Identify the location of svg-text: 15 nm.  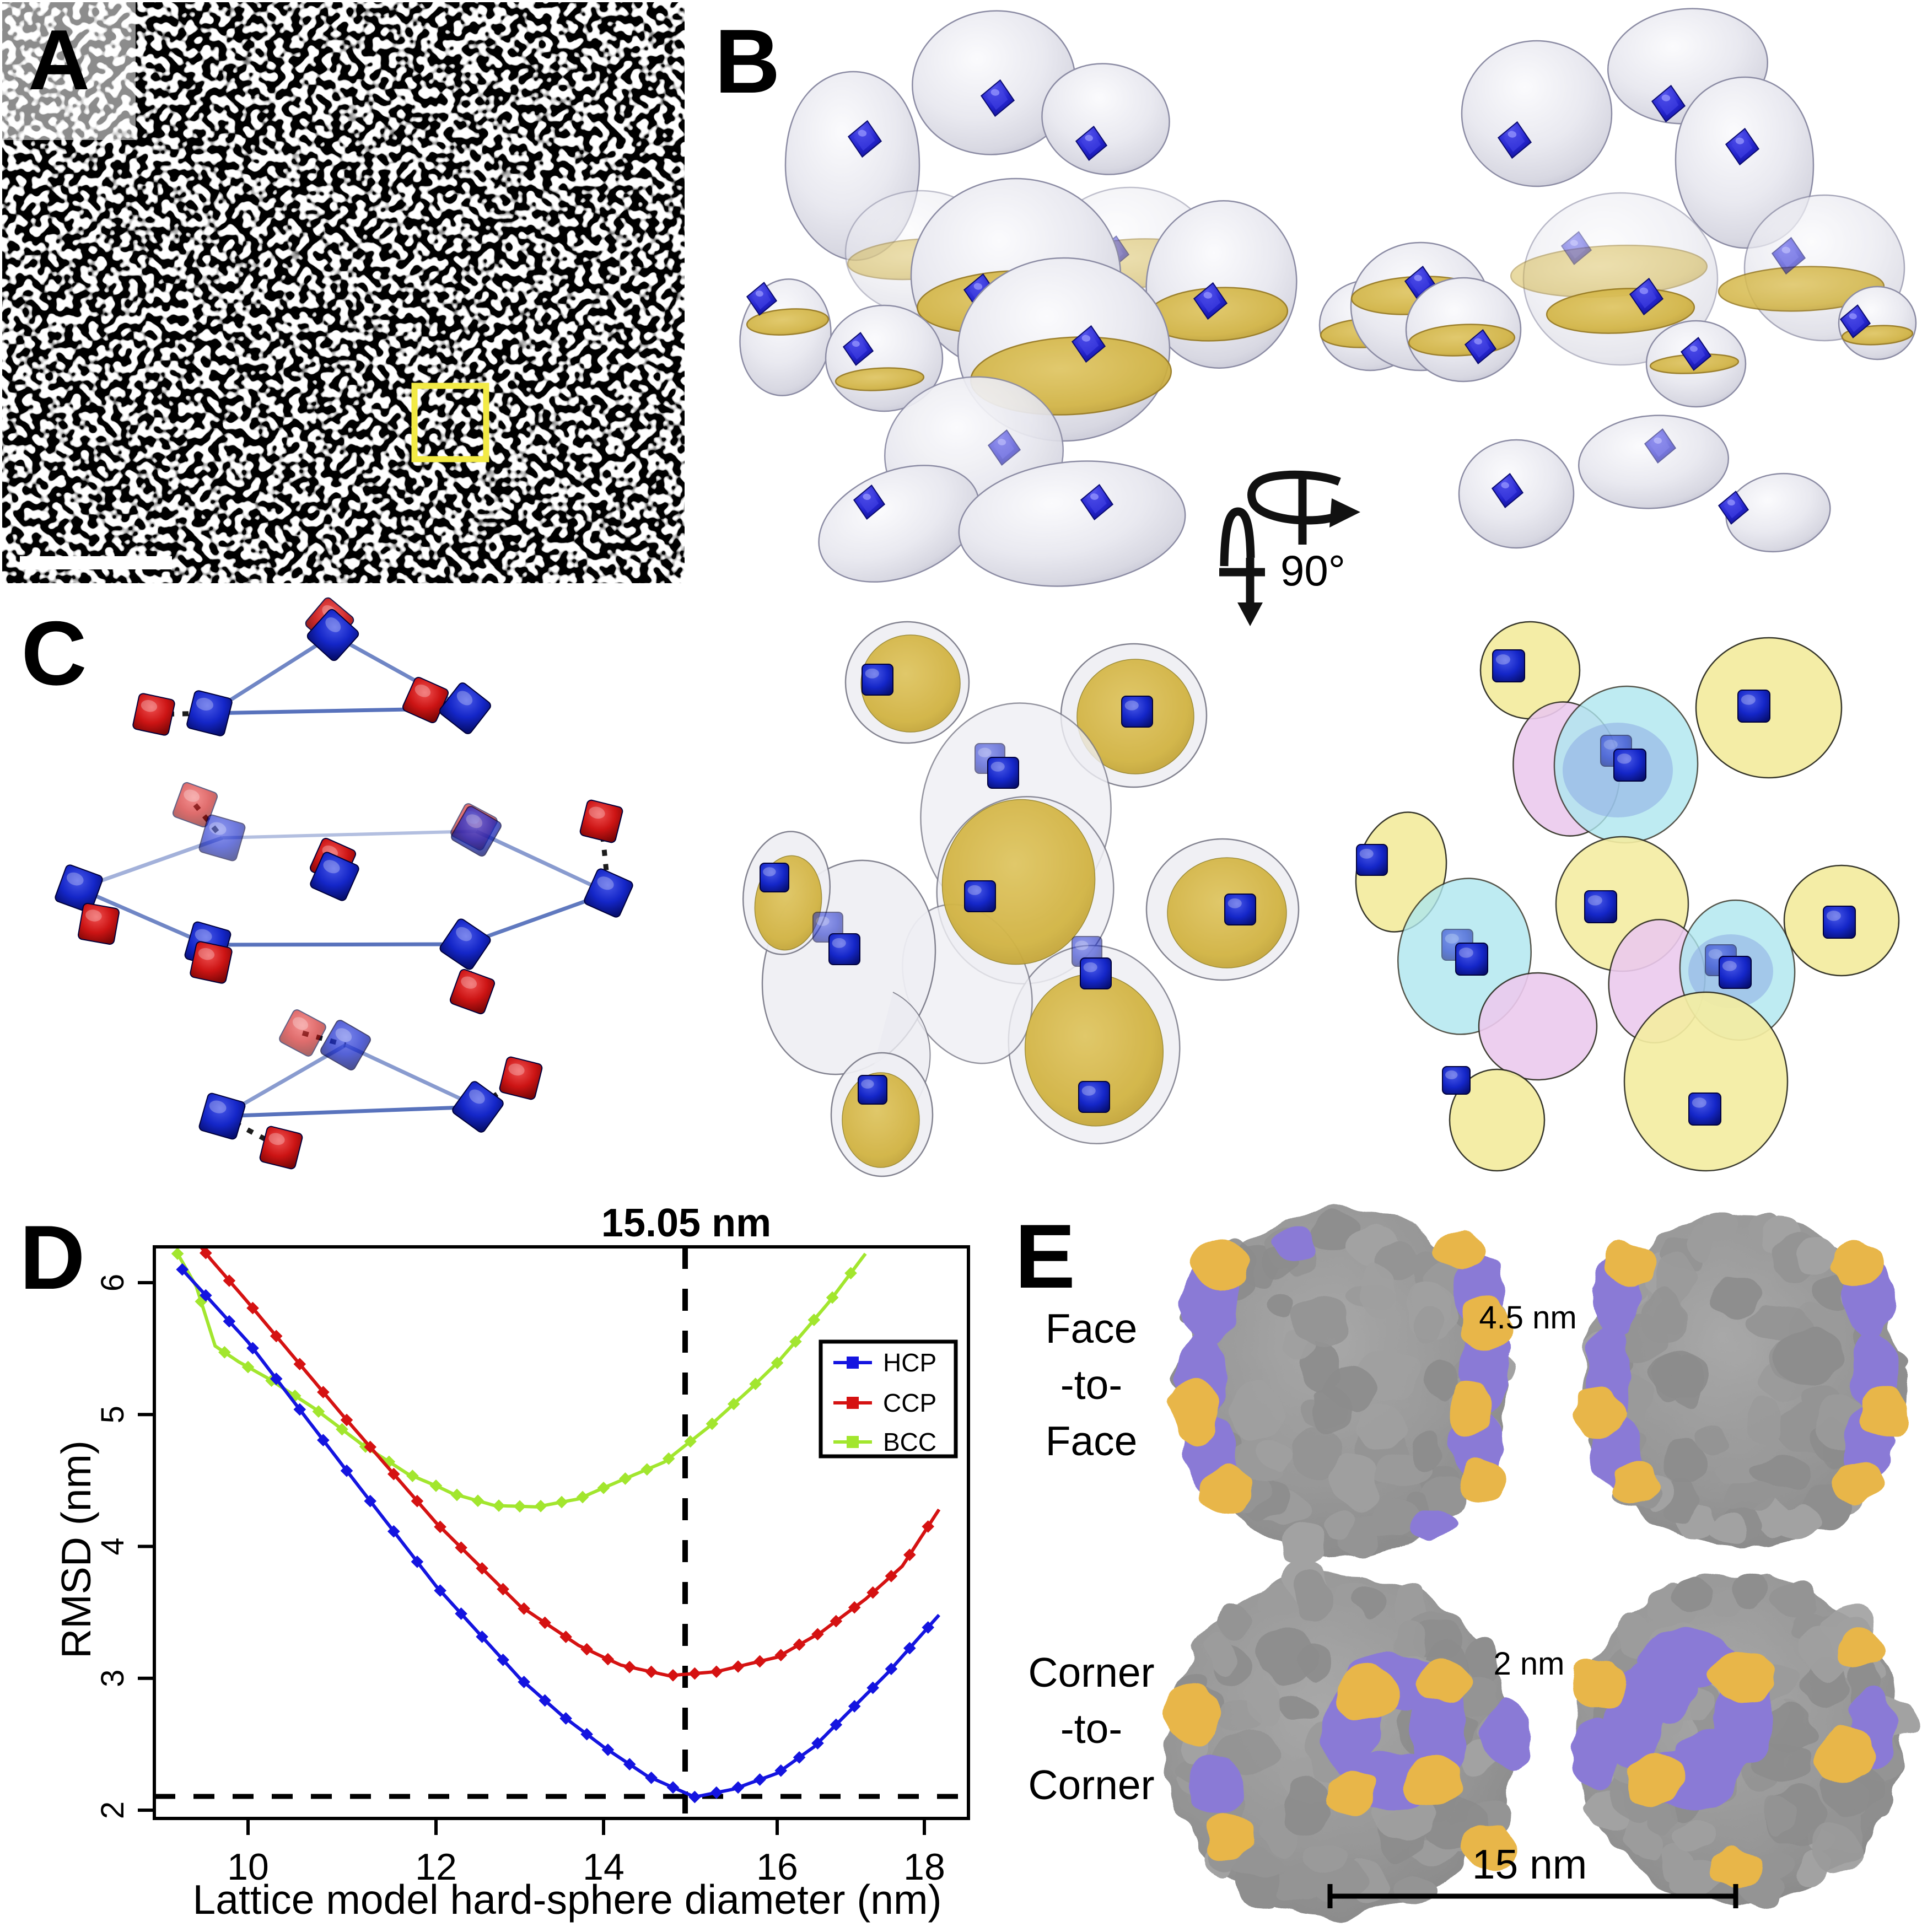
(1529, 1864).